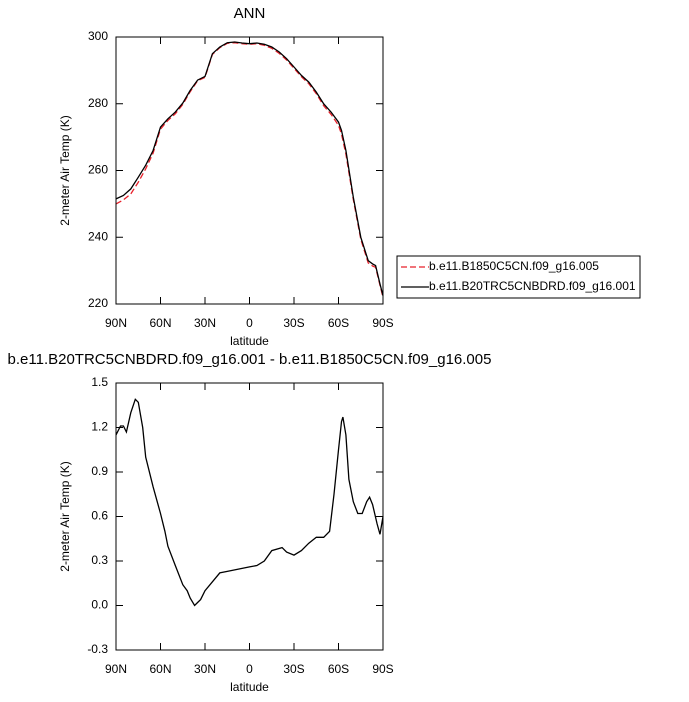  I want to click on y-tick-label: 0.6, so click(99, 516).